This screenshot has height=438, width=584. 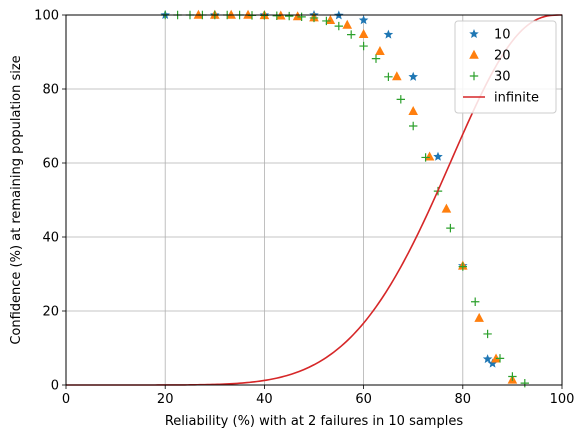 What do you see at coordinates (50, 90) in the screenshot?
I see `y-tick-label: 80` at bounding box center [50, 90].